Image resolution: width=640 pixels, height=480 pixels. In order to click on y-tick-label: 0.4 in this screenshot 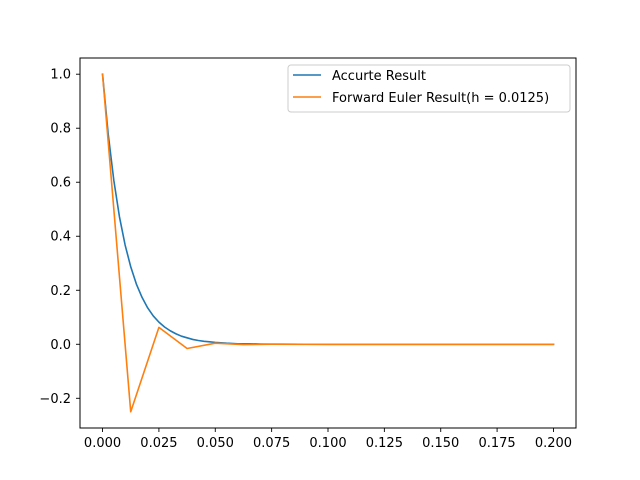, I will do `click(60, 237)`.